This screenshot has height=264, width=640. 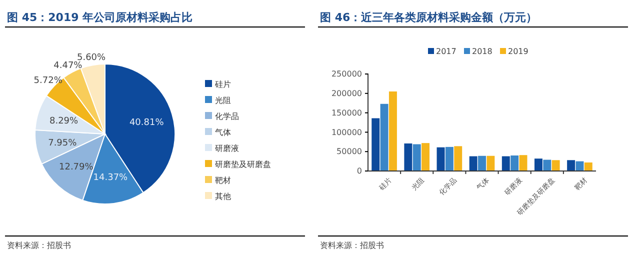 What do you see at coordinates (227, 116) in the screenshot?
I see `legend-label: 化学品` at bounding box center [227, 116].